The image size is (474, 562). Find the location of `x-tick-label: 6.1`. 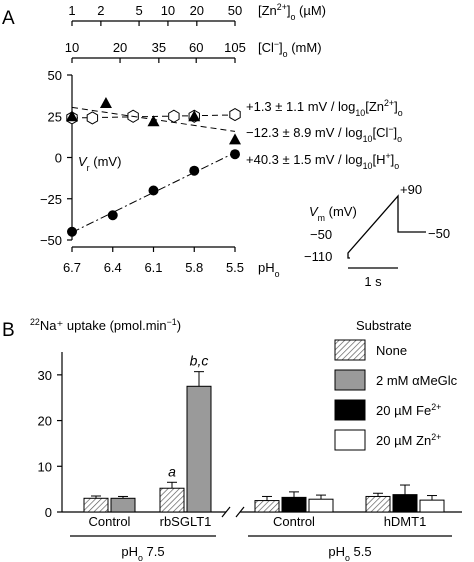

x-tick-label: 6.1 is located at coordinates (153, 267).